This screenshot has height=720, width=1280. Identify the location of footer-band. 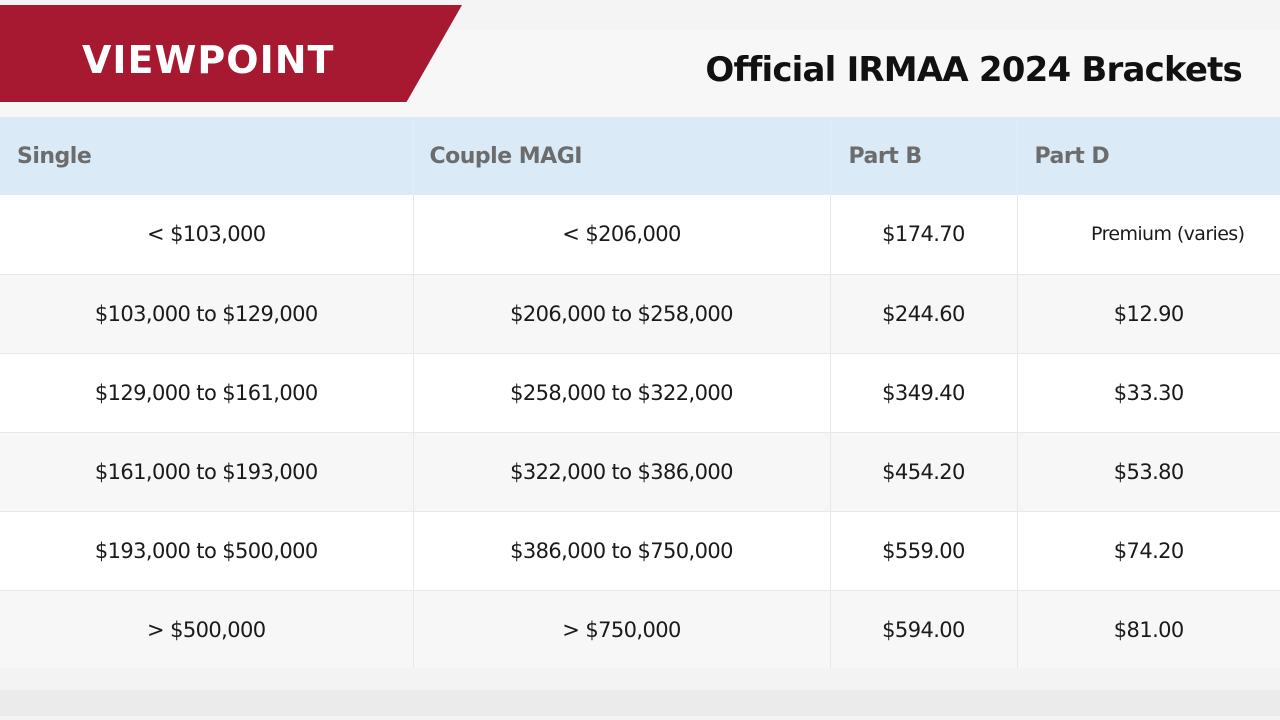
(640, 703).